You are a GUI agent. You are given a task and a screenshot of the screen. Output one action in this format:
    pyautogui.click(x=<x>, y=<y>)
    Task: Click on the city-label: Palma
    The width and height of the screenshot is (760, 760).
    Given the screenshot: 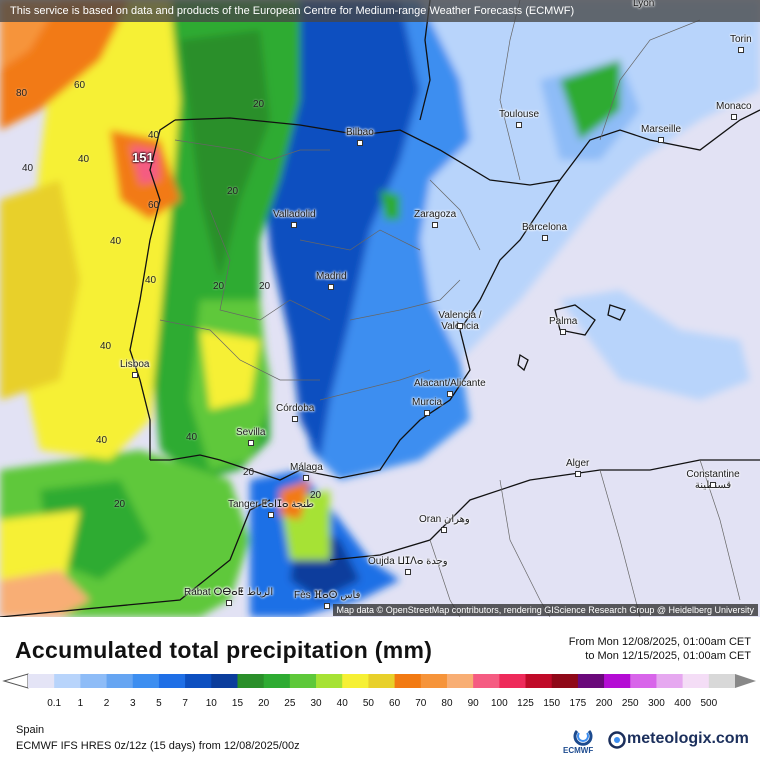 What is the action you would take?
    pyautogui.click(x=563, y=325)
    